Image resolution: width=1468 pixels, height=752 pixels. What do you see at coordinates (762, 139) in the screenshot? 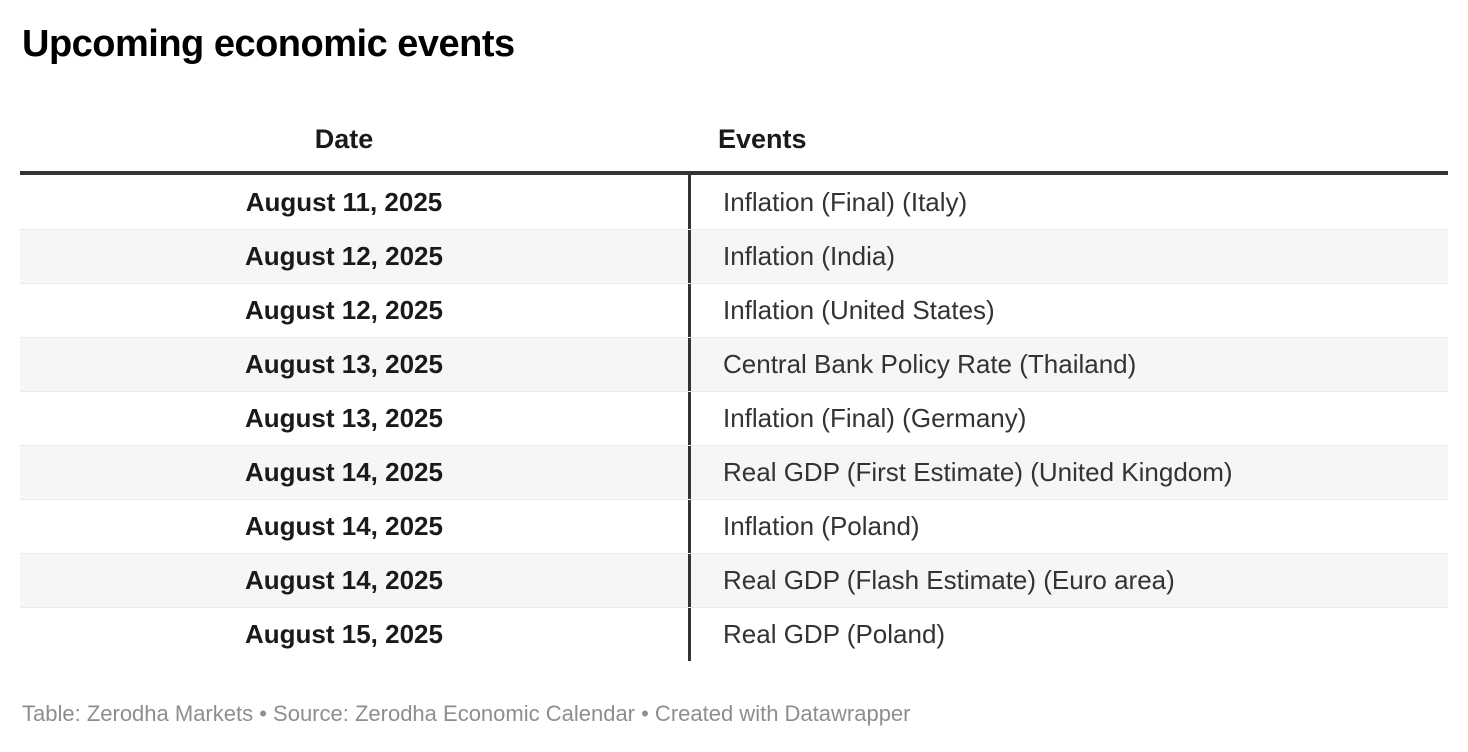
I see `column-header-events: Events` at bounding box center [762, 139].